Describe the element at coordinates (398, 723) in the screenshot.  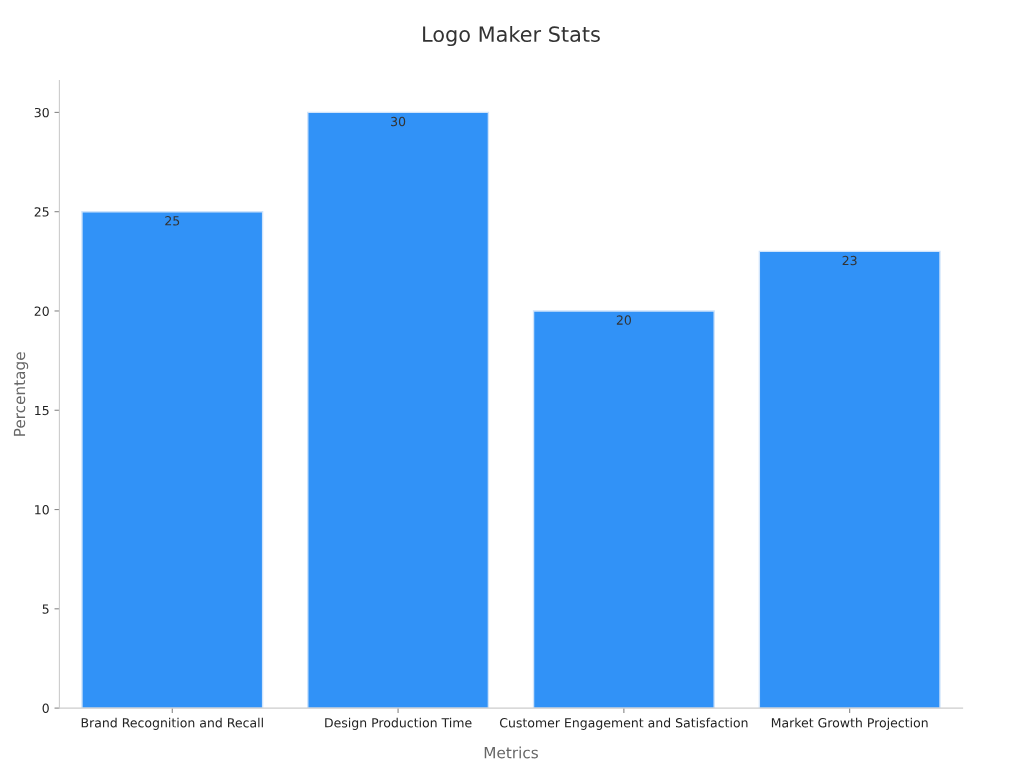
I see `x-tick-label: Design Production Time` at that location.